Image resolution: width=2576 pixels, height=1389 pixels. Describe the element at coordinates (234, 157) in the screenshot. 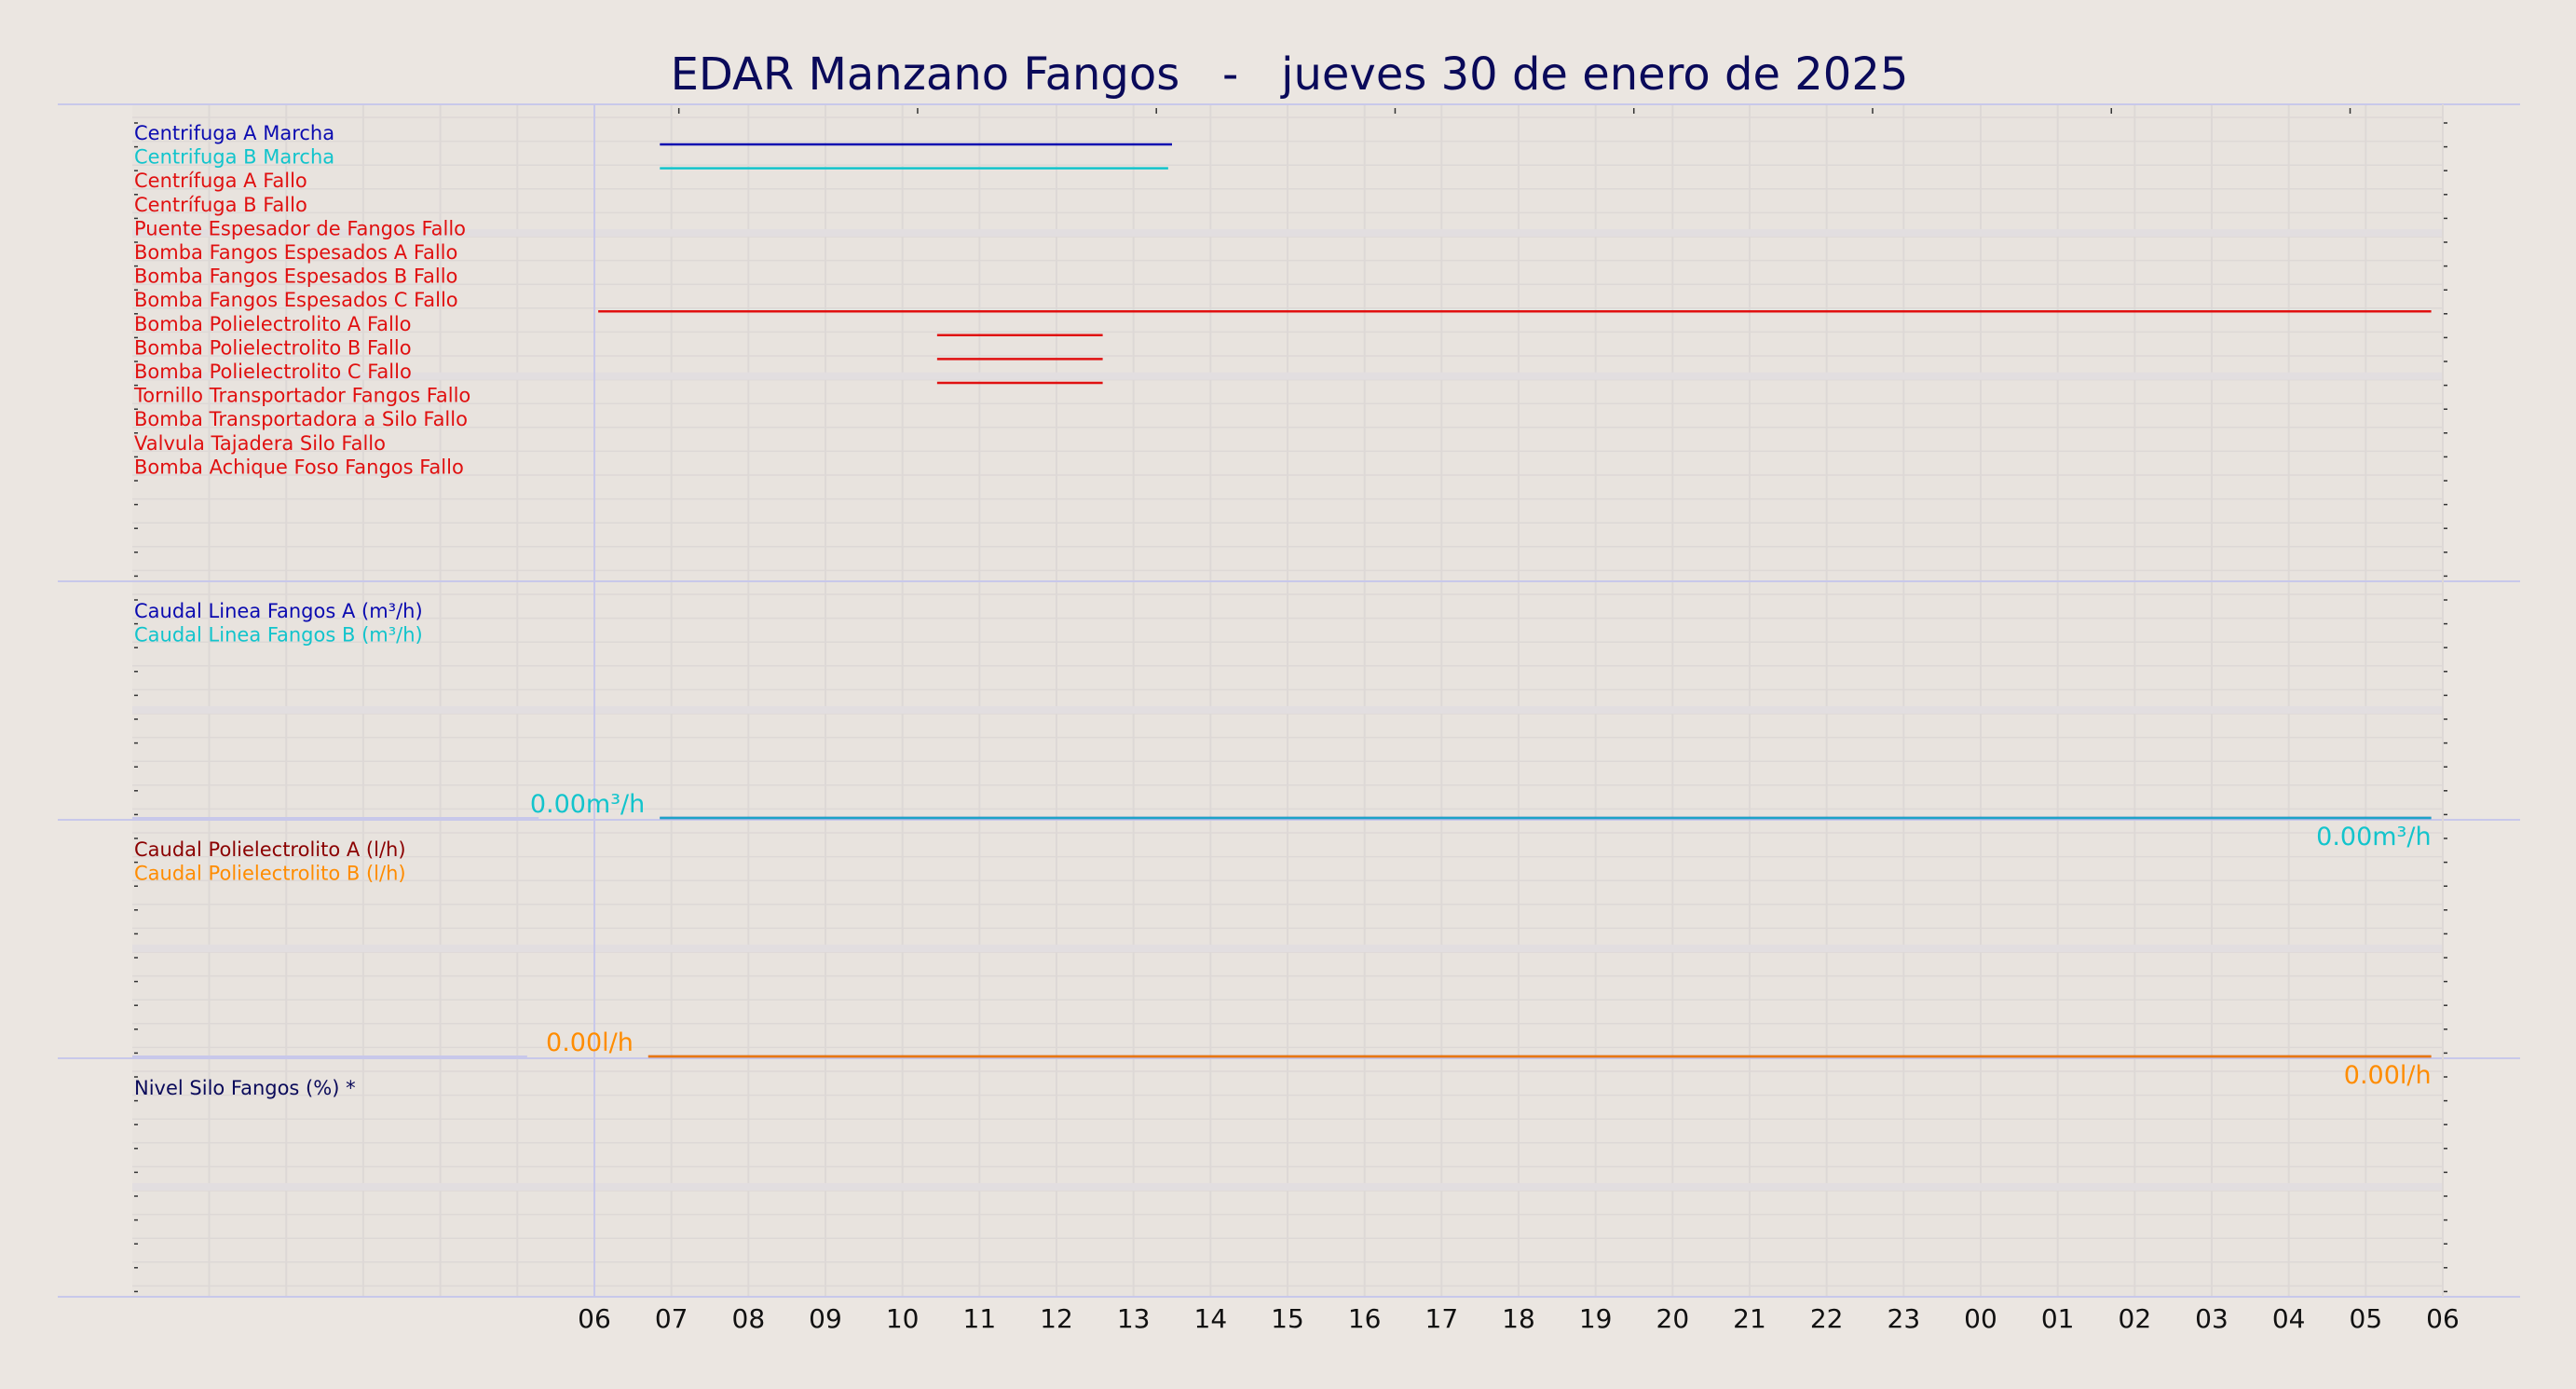

I see `series-label-status: Centrifuga B Marcha` at that location.